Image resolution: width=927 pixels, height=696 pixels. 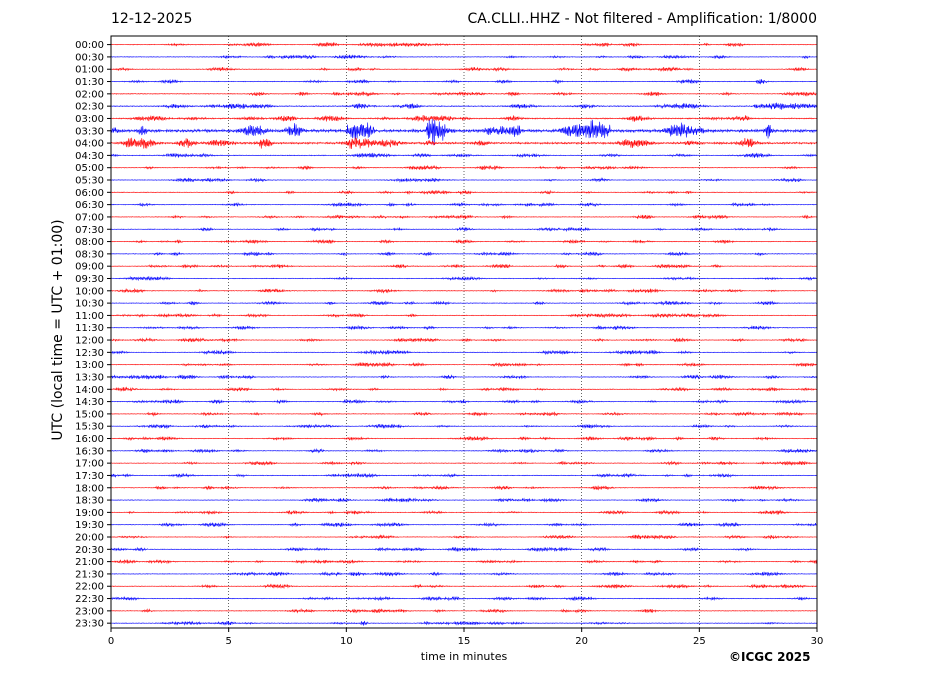 What do you see at coordinates (817, 641) in the screenshot?
I see `x-tick-label: 30` at bounding box center [817, 641].